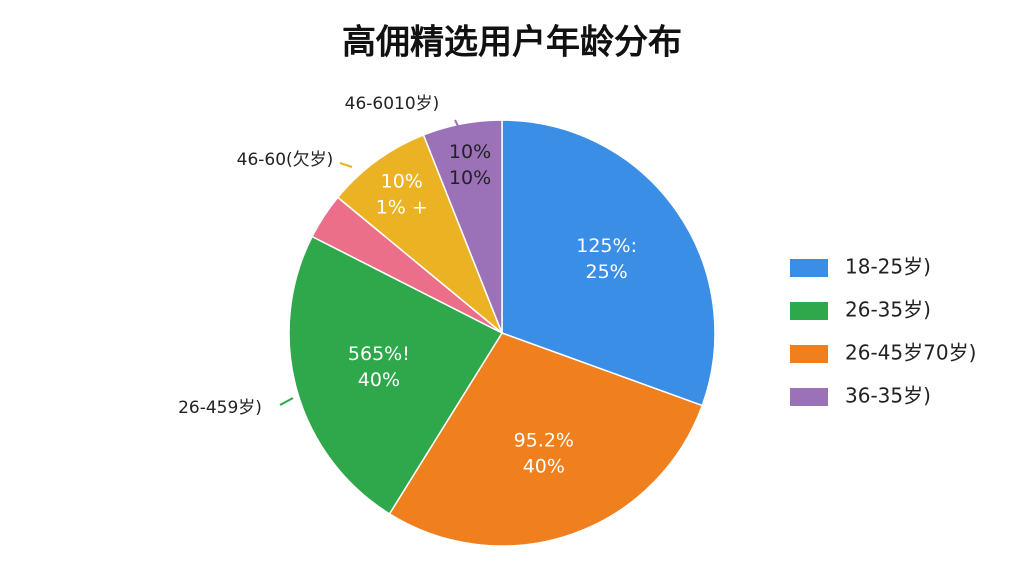 This screenshot has width=1024, height=576. I want to click on annotation: 46-6010岁), so click(392, 104).